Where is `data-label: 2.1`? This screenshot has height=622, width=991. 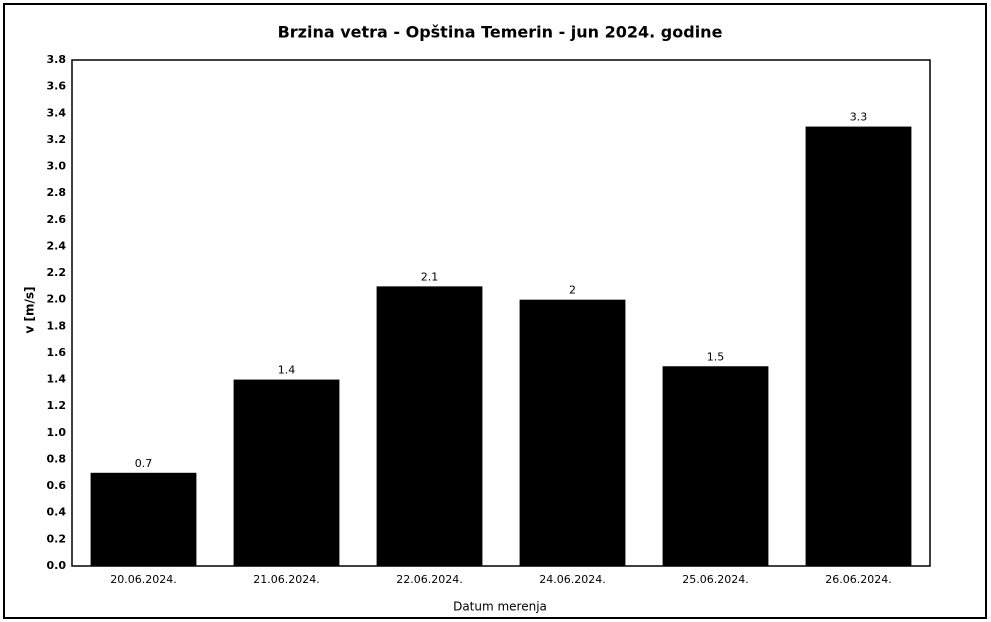
data-label: 2.1 is located at coordinates (430, 276).